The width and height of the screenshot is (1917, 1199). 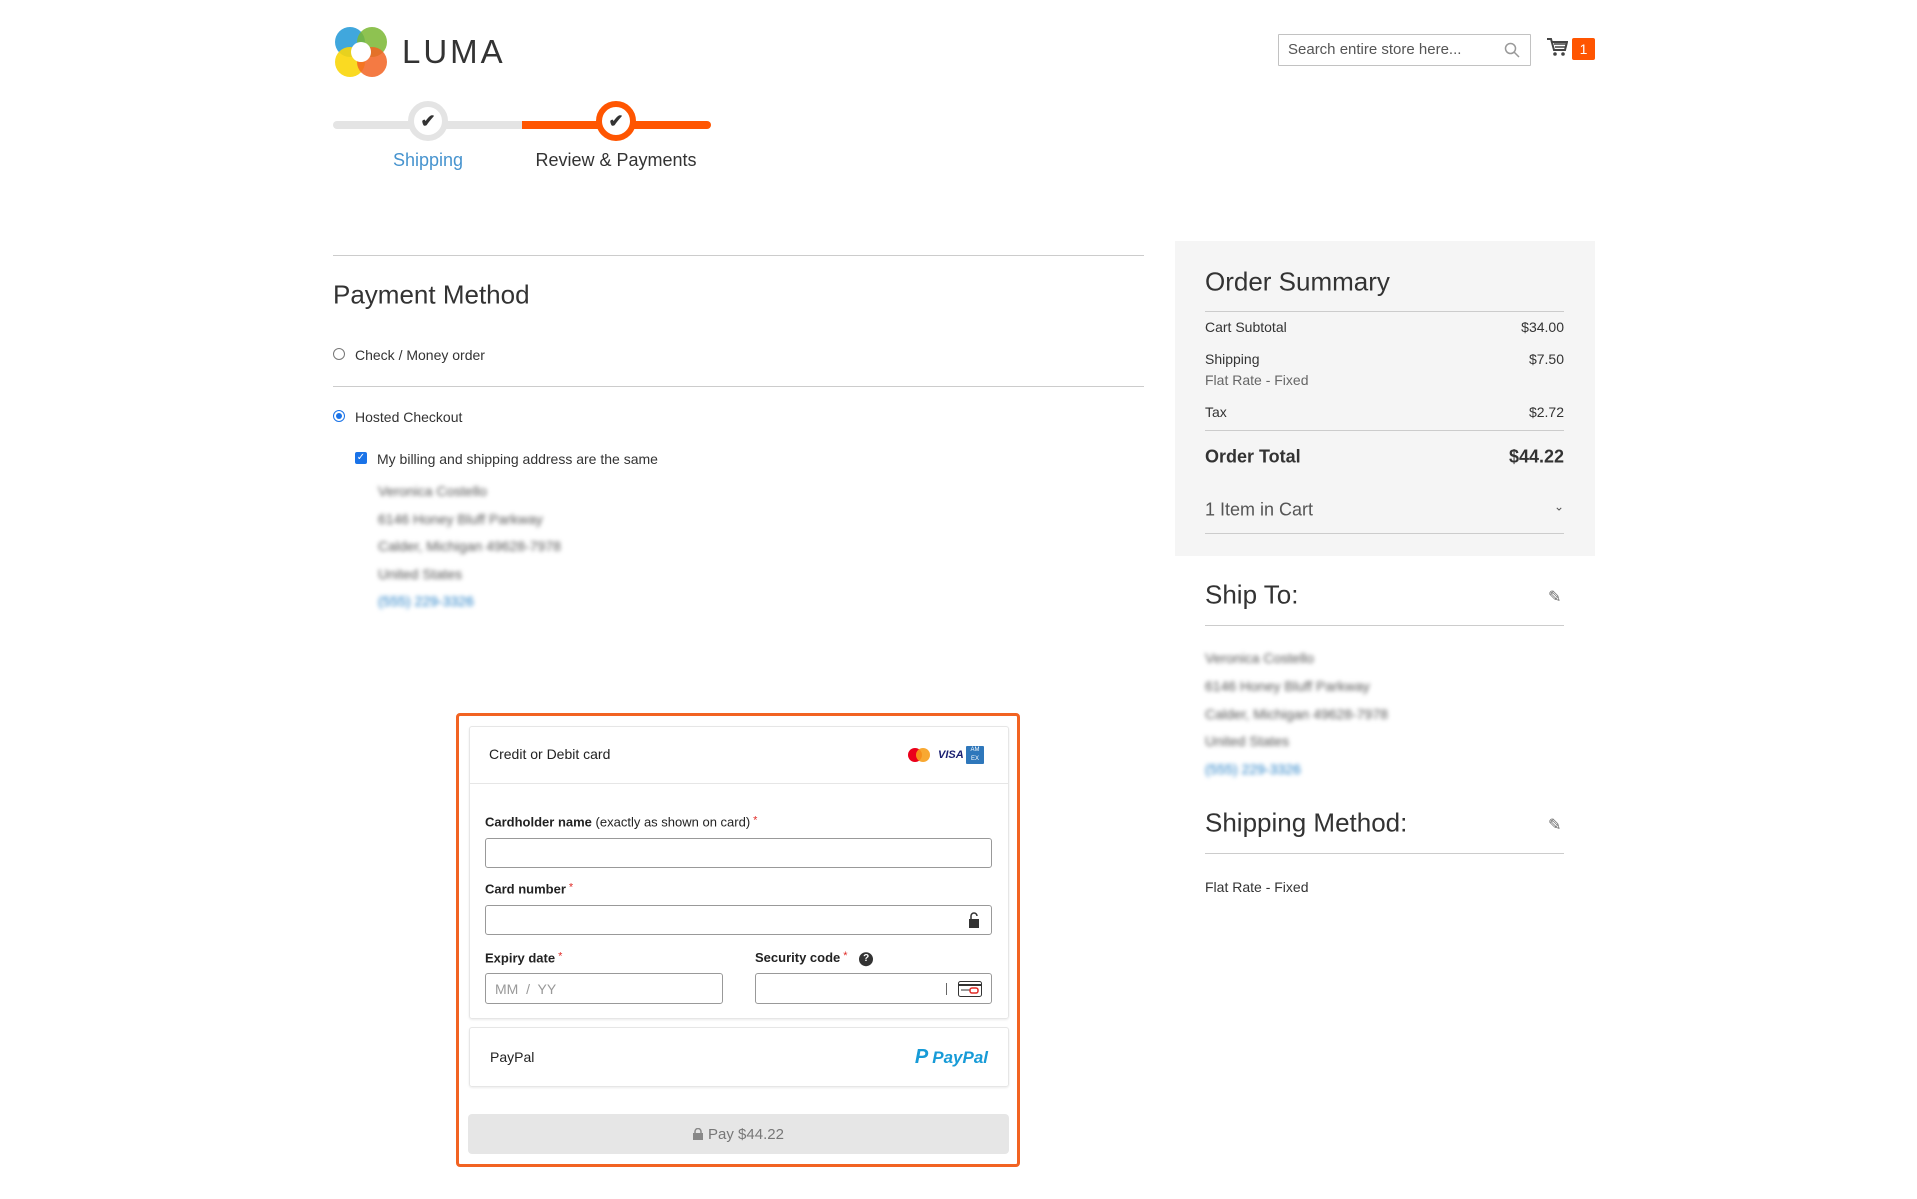 What do you see at coordinates (1306, 822) in the screenshot?
I see `shipping-method-title: Shipping Method:` at bounding box center [1306, 822].